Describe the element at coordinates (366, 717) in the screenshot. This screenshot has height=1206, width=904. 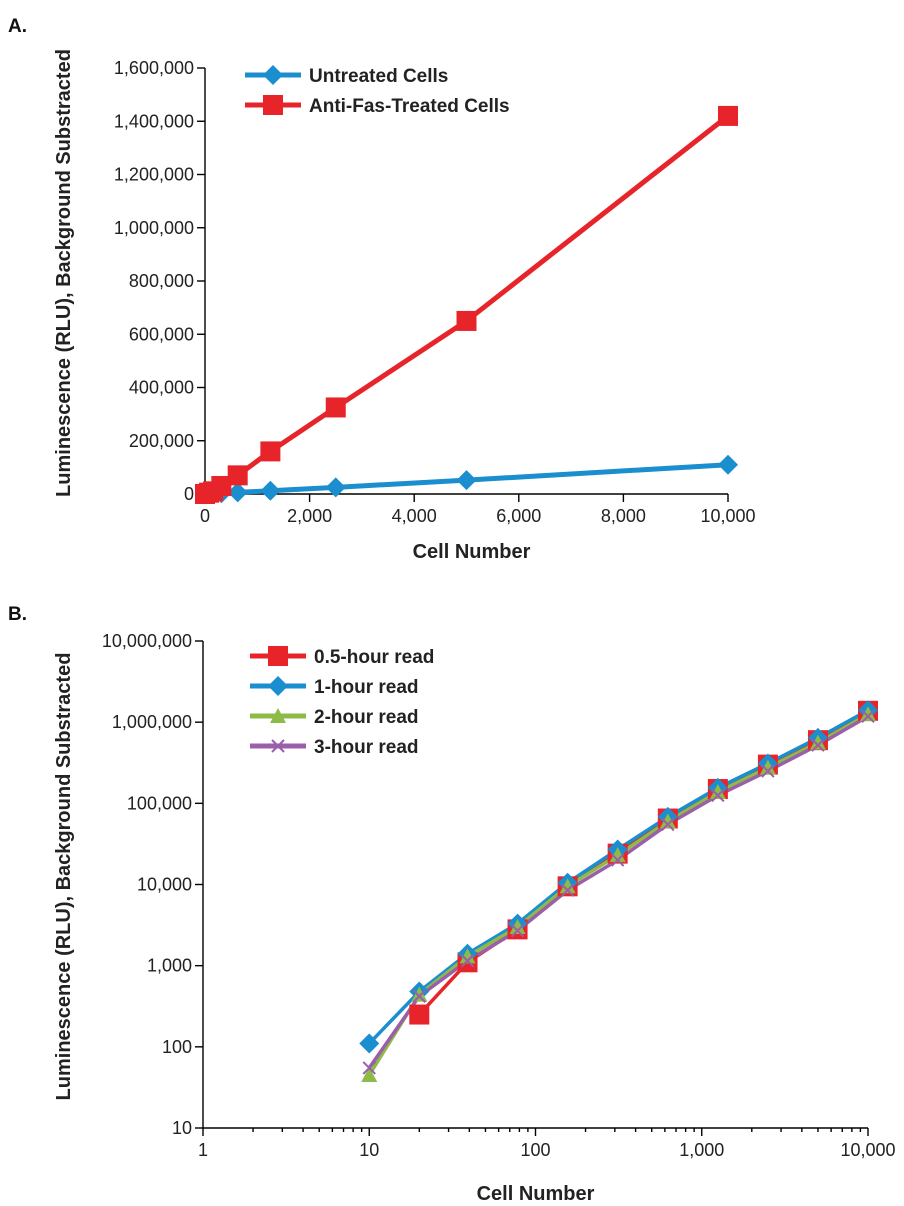
I see `legend-label: 2-hour read` at that location.